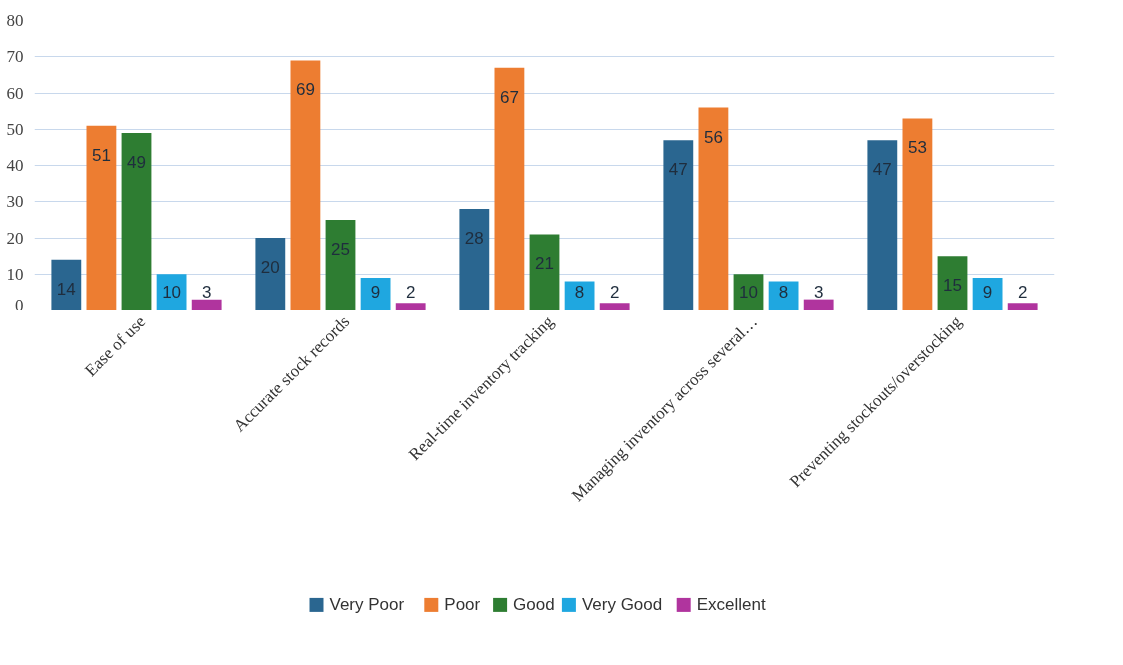 The height and width of the screenshot is (665, 1123). What do you see at coordinates (713, 137) in the screenshot?
I see `data-label: 56` at bounding box center [713, 137].